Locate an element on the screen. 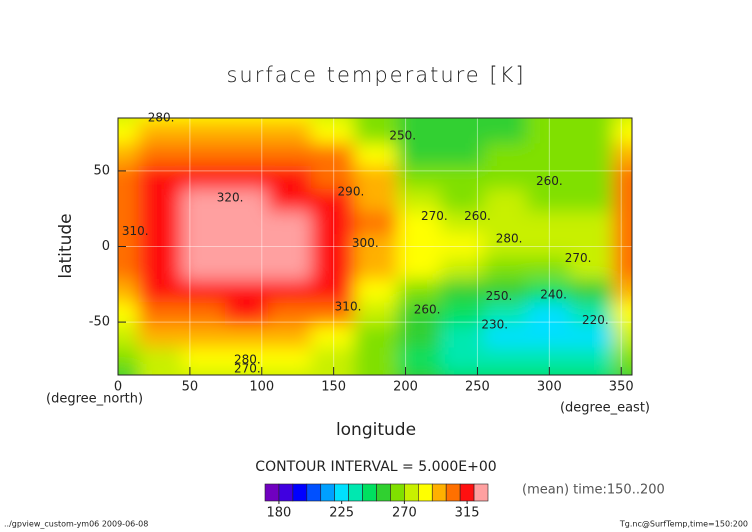  colorbar-tick-label: 315 is located at coordinates (467, 513).